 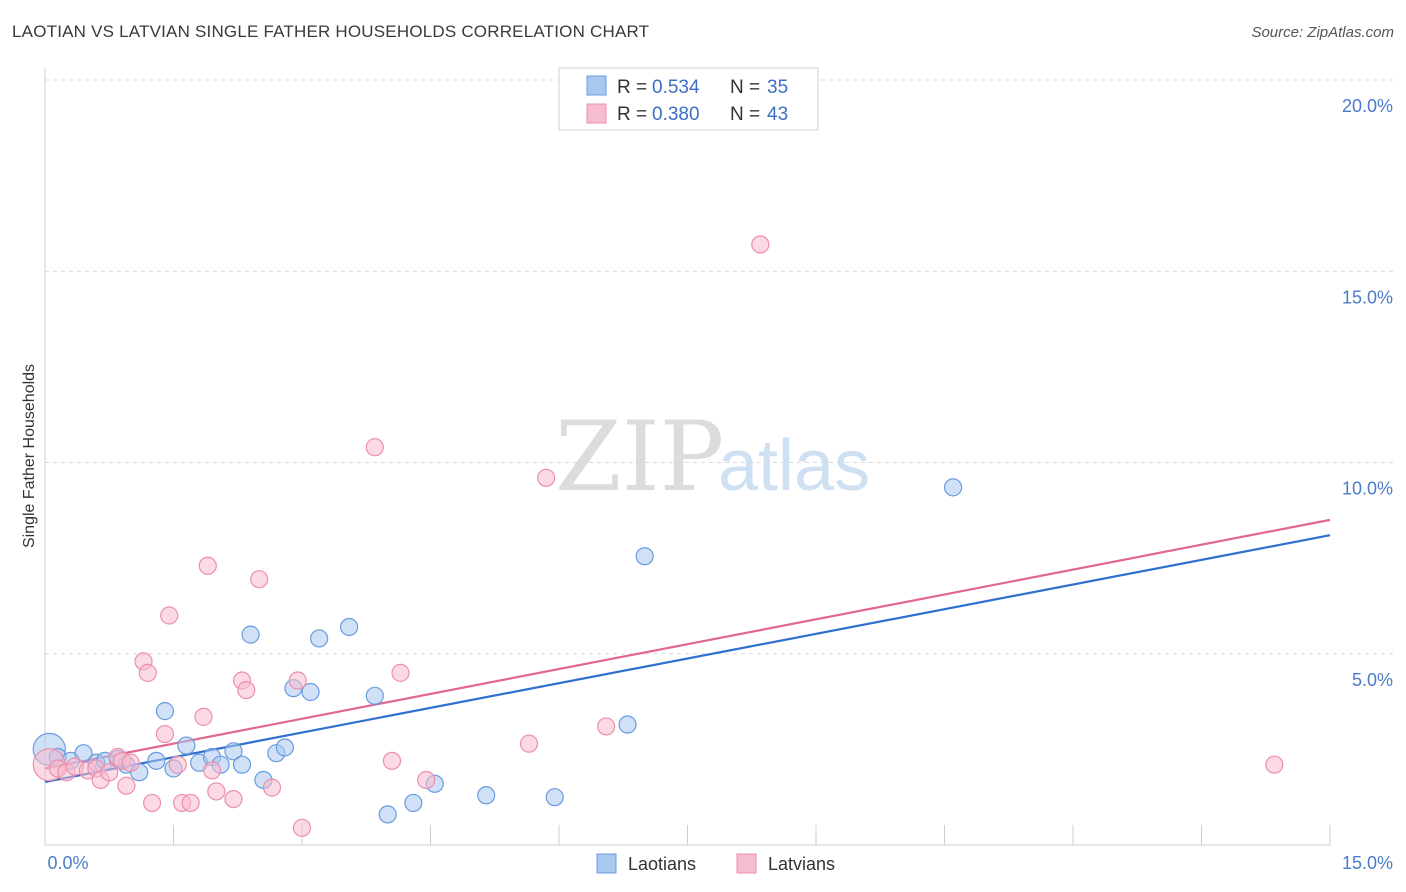 I want to click on y-tick-label-2: 15.0%, so click(x=1367, y=297).